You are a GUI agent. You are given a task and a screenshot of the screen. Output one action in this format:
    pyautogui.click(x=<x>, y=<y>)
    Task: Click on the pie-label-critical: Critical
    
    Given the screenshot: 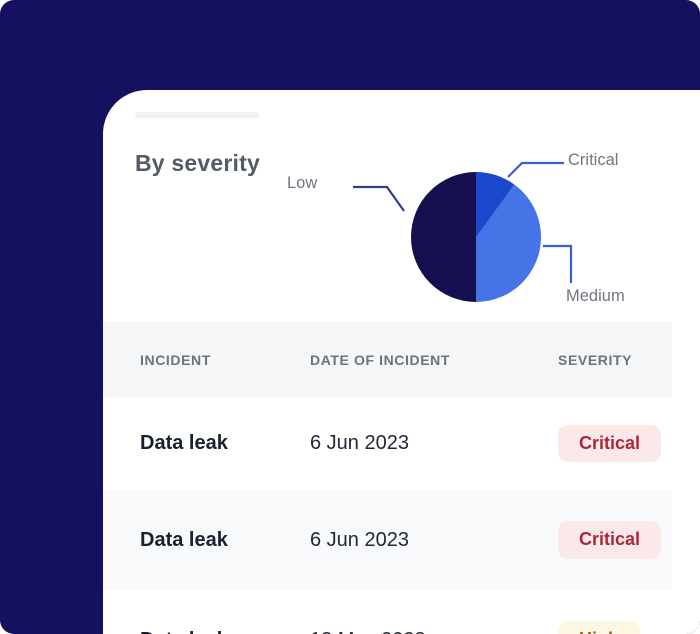 What is the action you would take?
    pyautogui.click(x=593, y=160)
    